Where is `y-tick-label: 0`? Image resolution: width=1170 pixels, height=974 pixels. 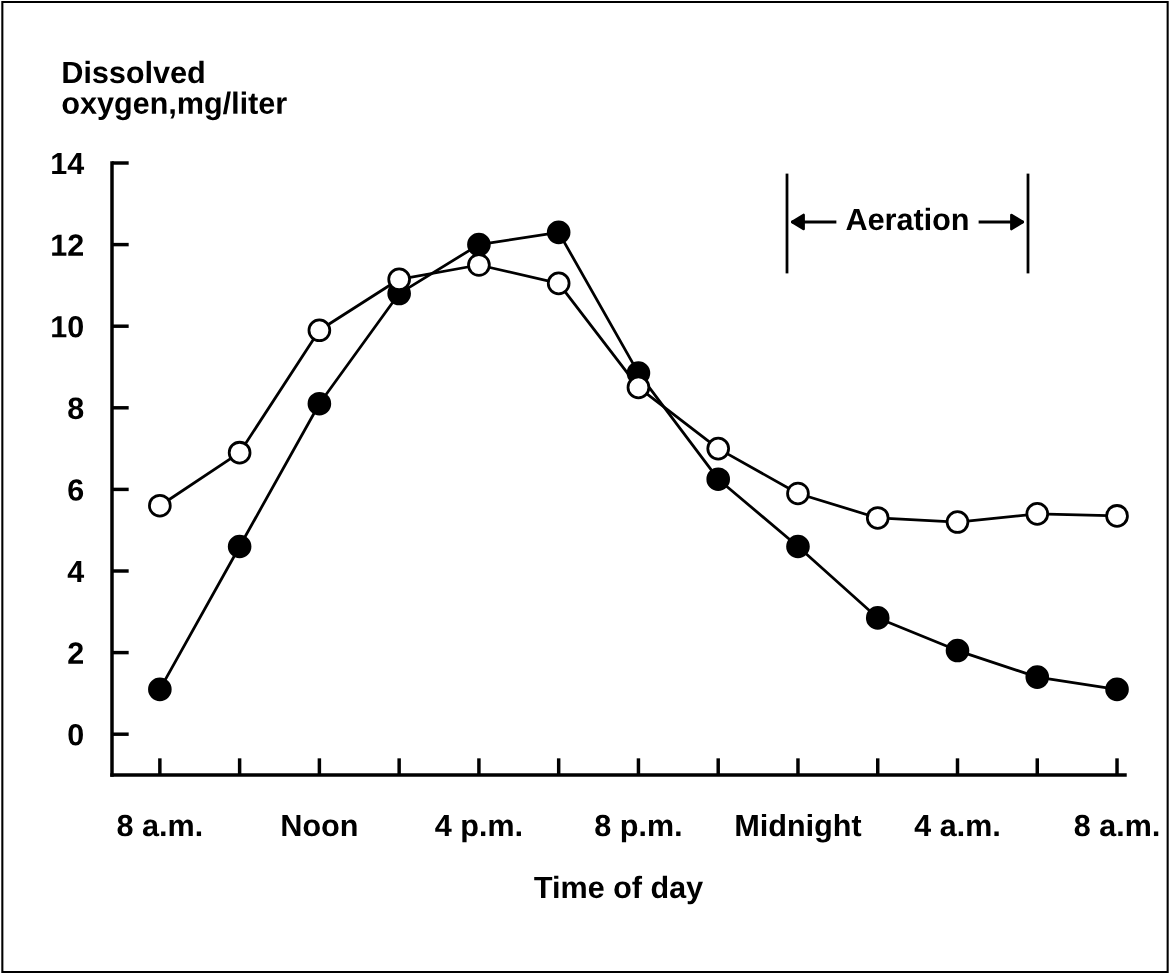
y-tick-label: 0 is located at coordinates (75, 734).